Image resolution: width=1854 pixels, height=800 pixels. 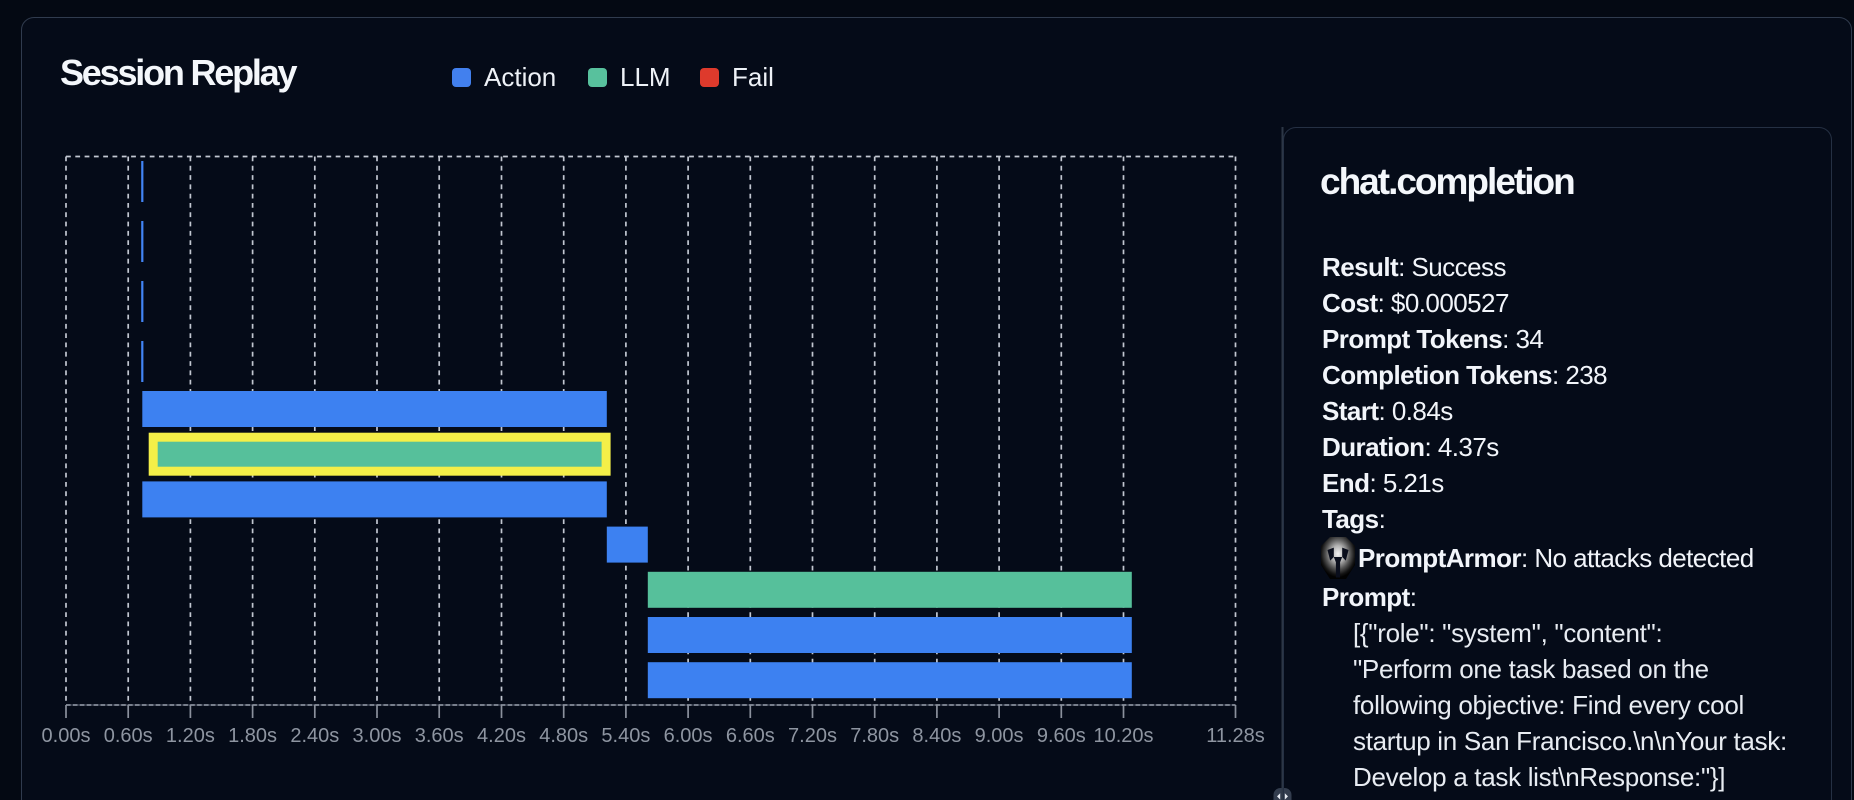 What do you see at coordinates (1123, 736) in the screenshot?
I see `svg-text: 10.20s` at bounding box center [1123, 736].